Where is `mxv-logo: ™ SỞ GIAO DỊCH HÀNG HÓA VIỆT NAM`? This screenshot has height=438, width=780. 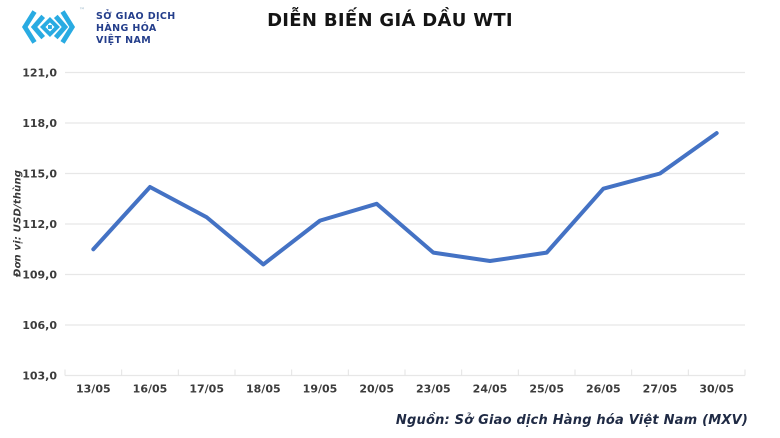
mxv-logo: ™ SỞ GIAO DỊCH HÀNG HÓA VIỆT NAM is located at coordinates (98, 27).